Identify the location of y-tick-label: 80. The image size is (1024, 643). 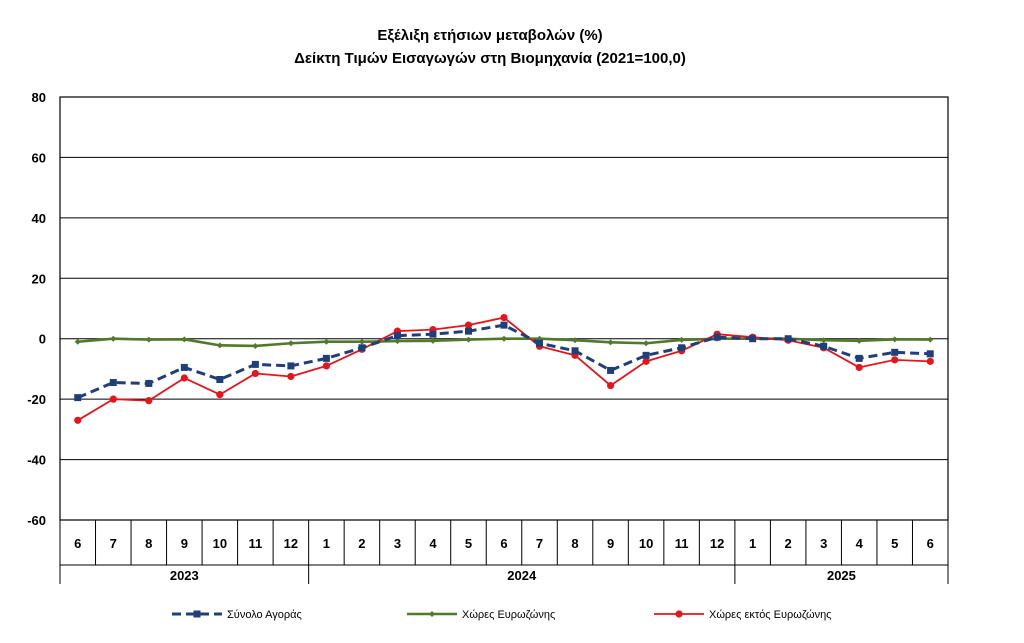
(39, 97).